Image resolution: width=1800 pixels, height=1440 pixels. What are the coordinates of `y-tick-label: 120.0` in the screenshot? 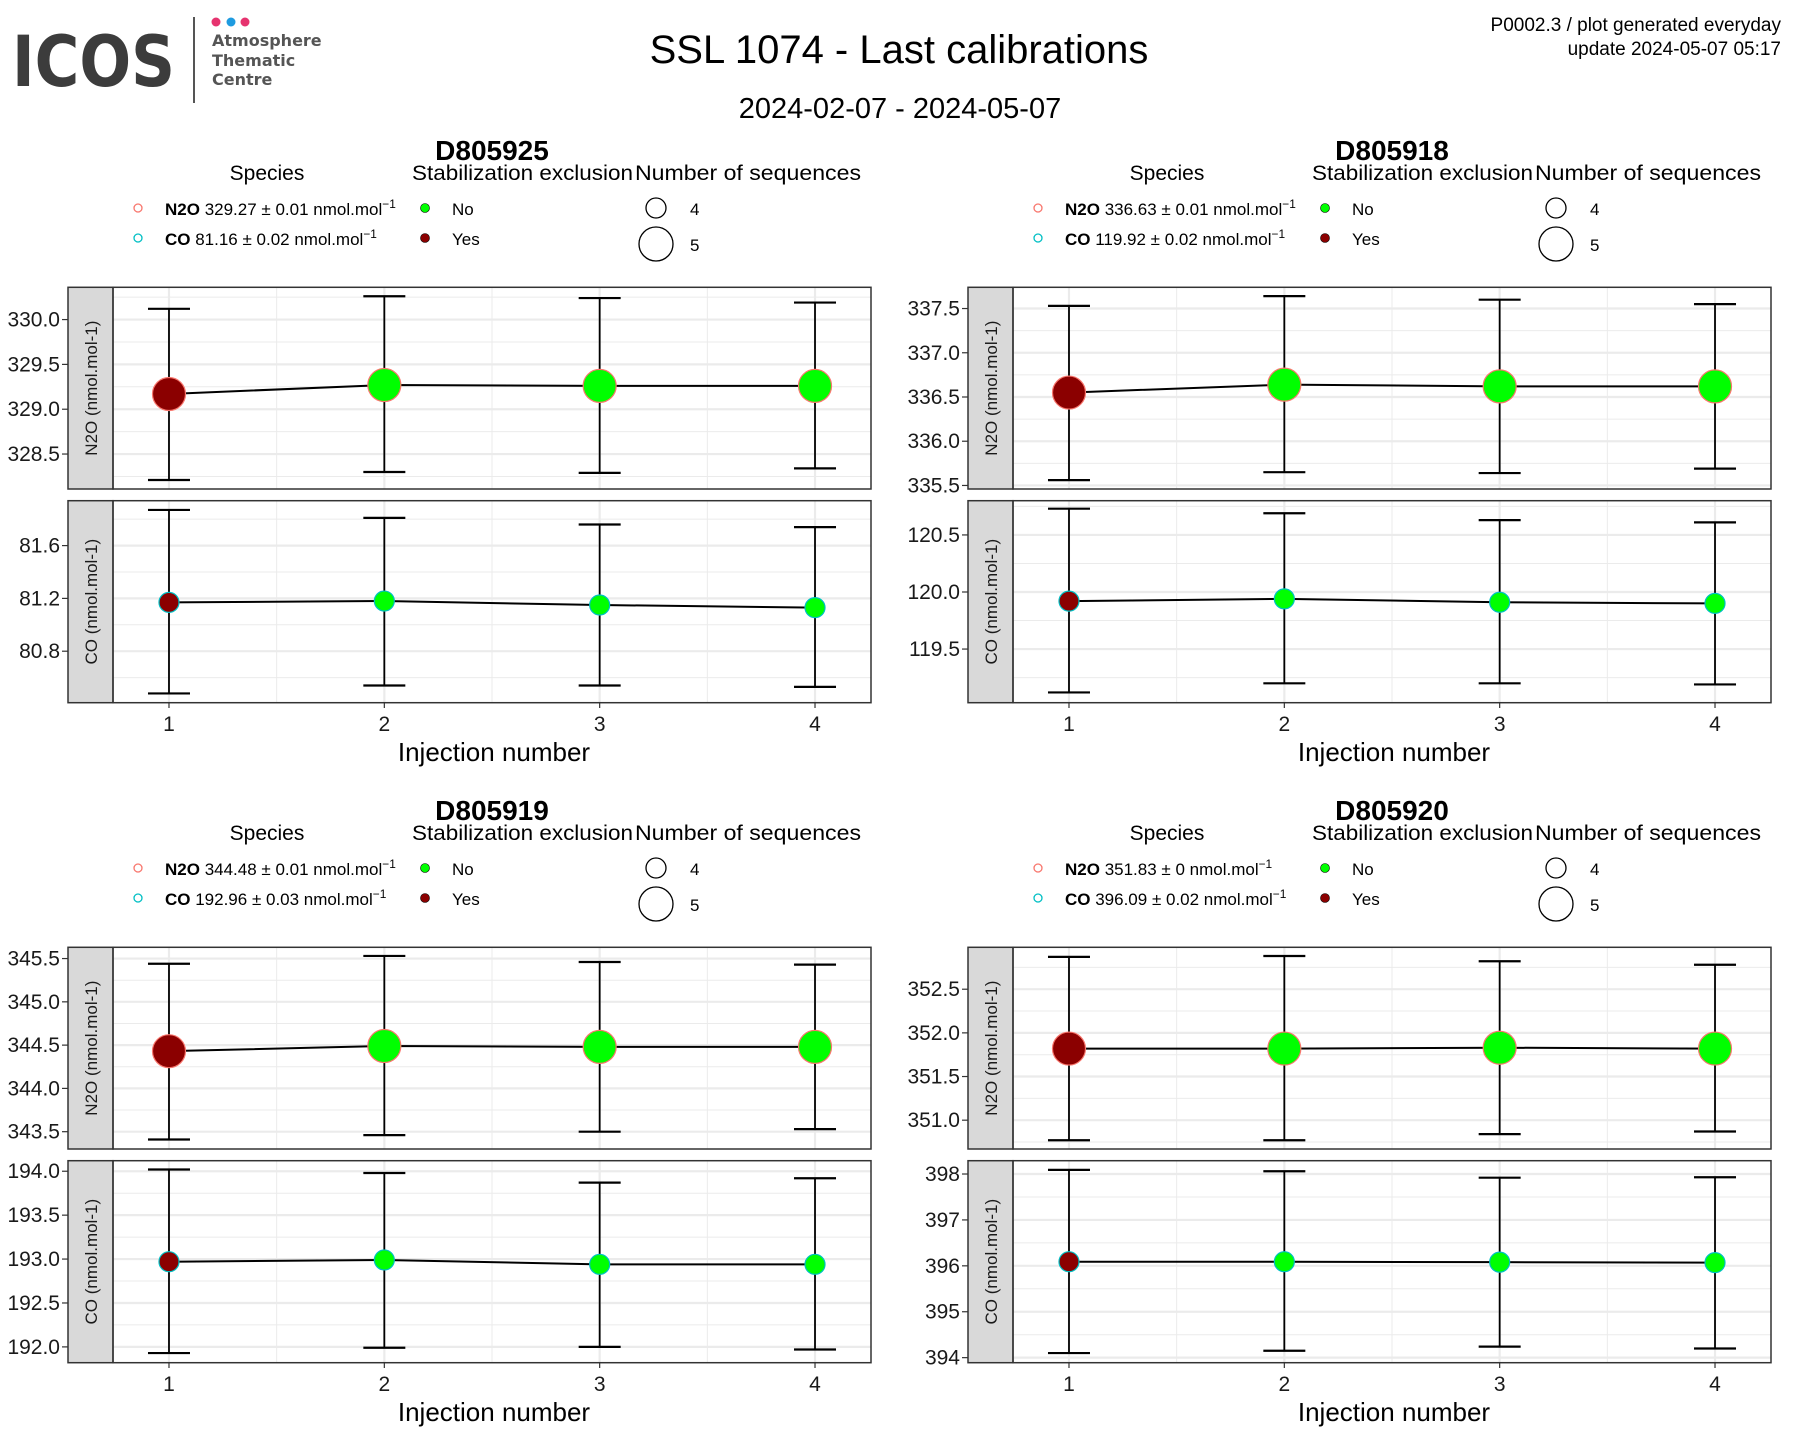 It's located at (933, 592).